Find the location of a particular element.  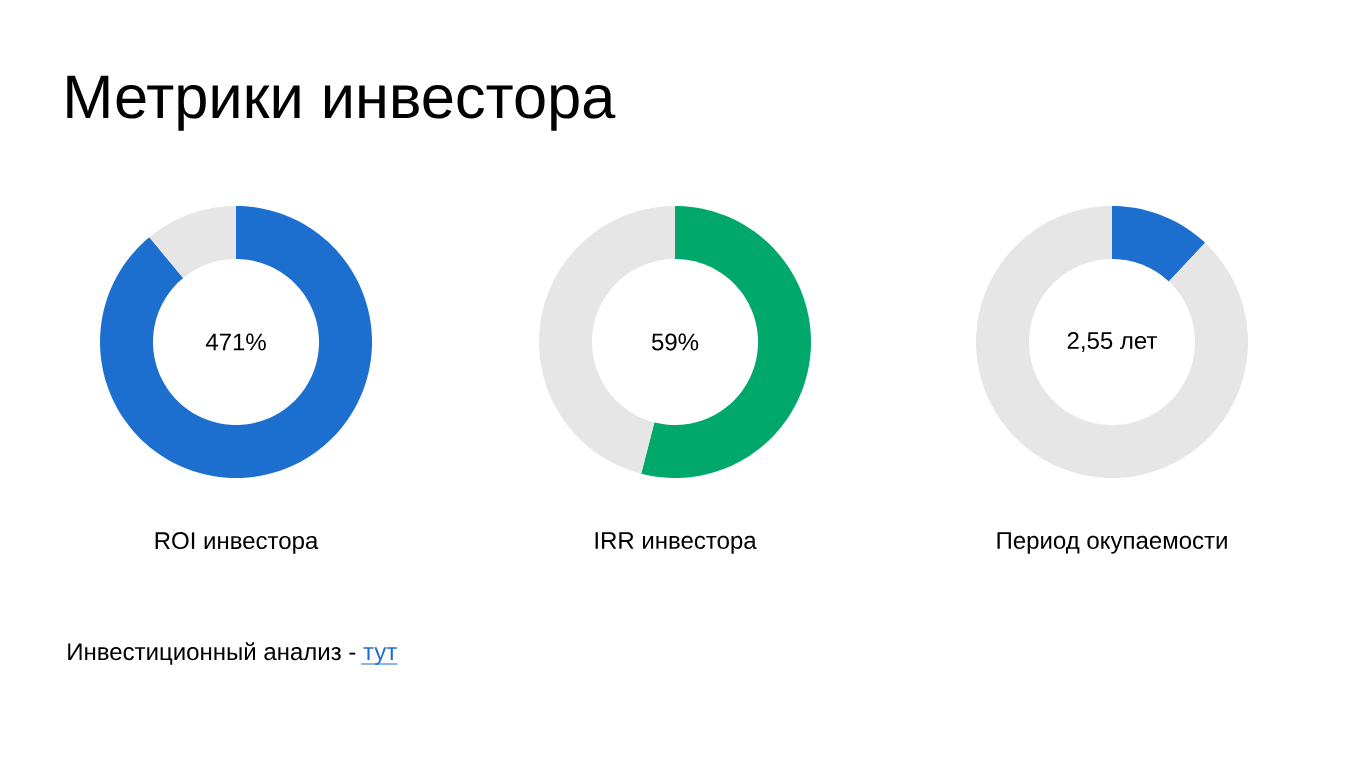

text: 2,55 лет is located at coordinates (1112, 342).